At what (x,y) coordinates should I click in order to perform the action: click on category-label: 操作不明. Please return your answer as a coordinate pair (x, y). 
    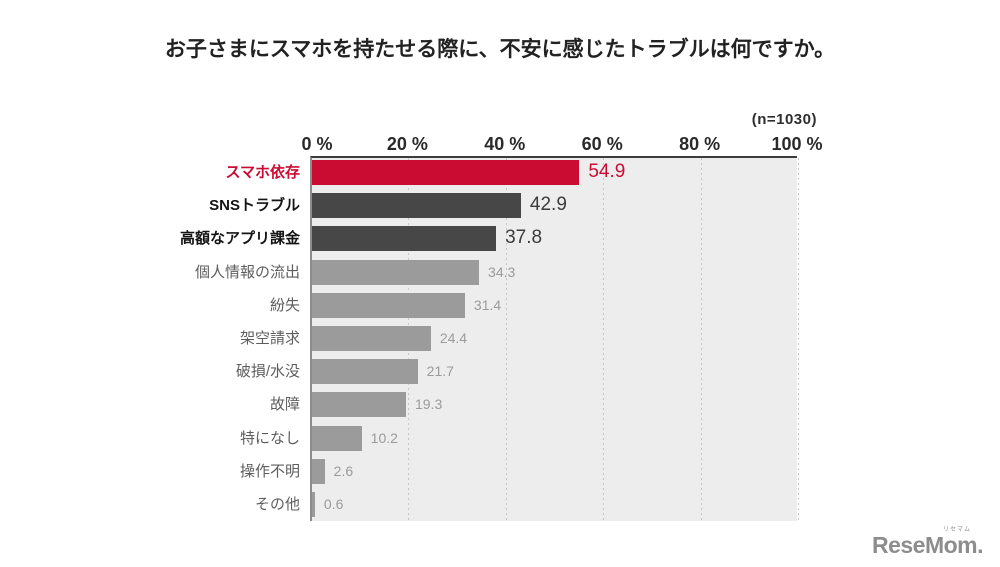
    Looking at the image, I should click on (269, 471).